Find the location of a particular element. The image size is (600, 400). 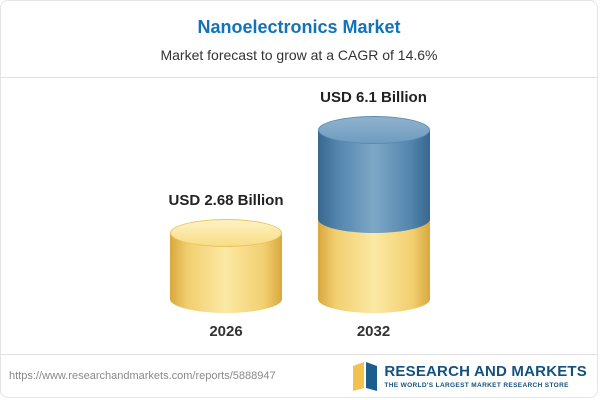

bar-2032: USD 6.1 Billion 2032 is located at coordinates (373, 214).